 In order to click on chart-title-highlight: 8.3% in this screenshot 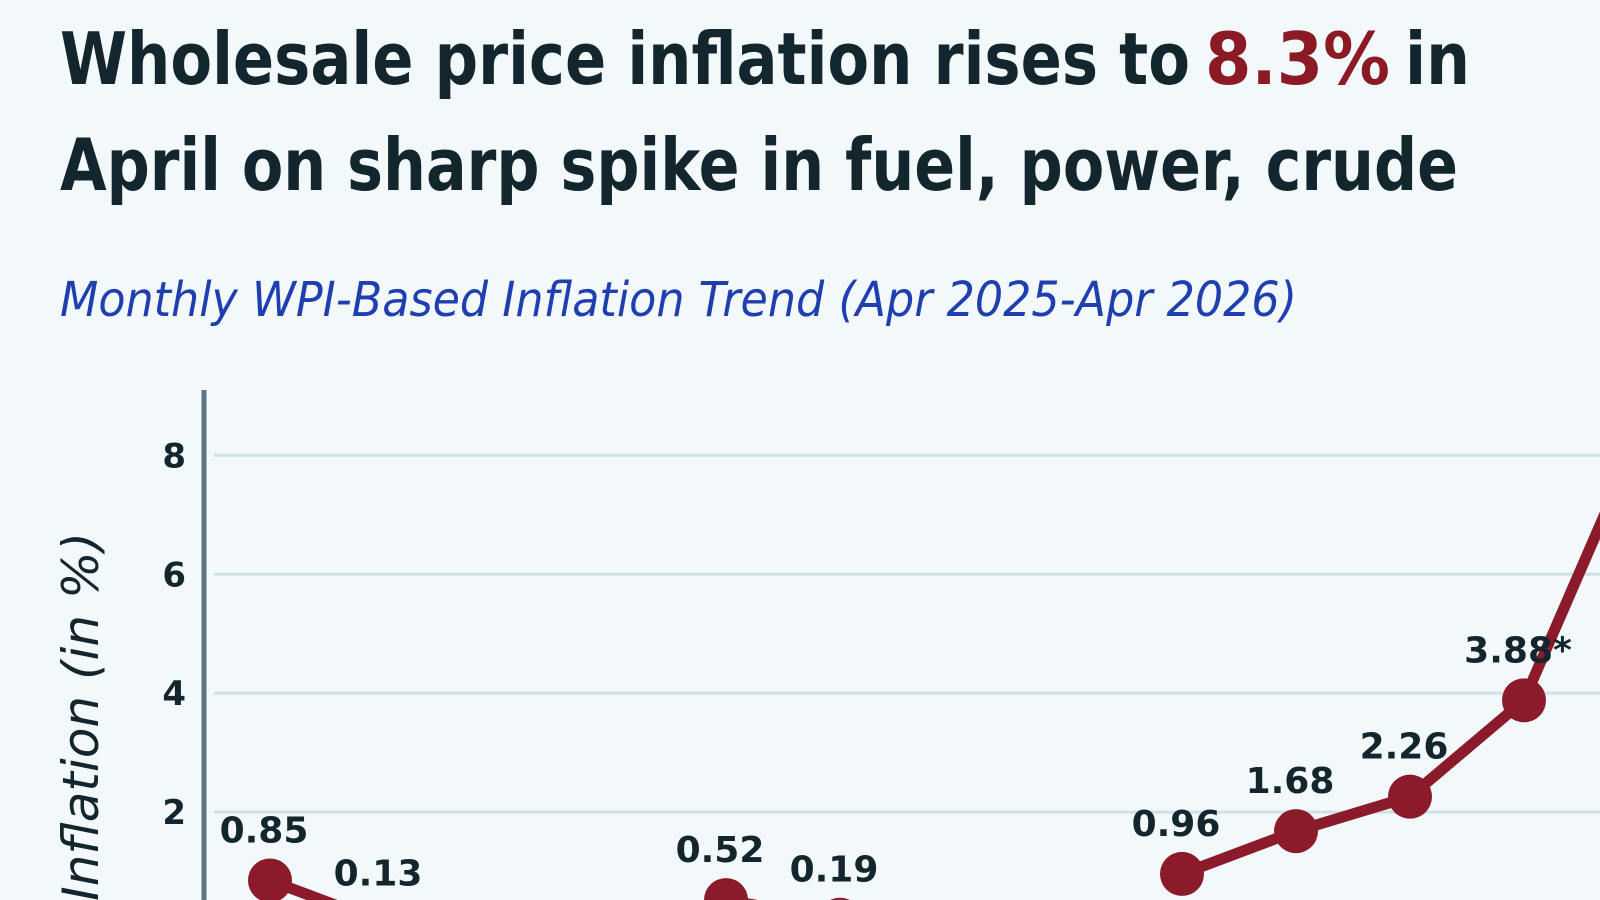, I will do `click(1297, 59)`.